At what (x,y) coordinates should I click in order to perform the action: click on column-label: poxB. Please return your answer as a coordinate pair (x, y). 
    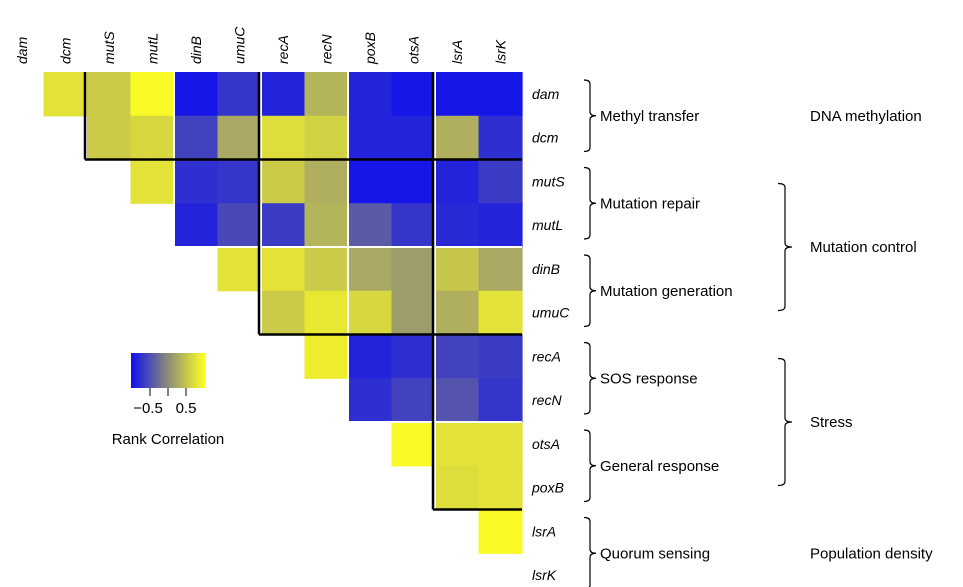
    Looking at the image, I should click on (370, 48).